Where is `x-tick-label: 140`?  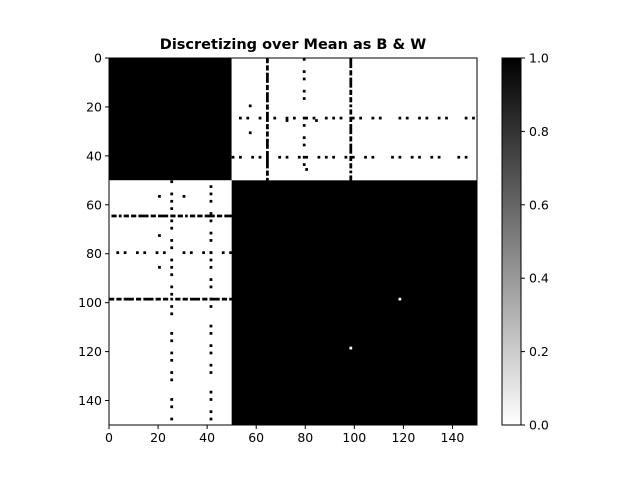
x-tick-label: 140 is located at coordinates (453, 437).